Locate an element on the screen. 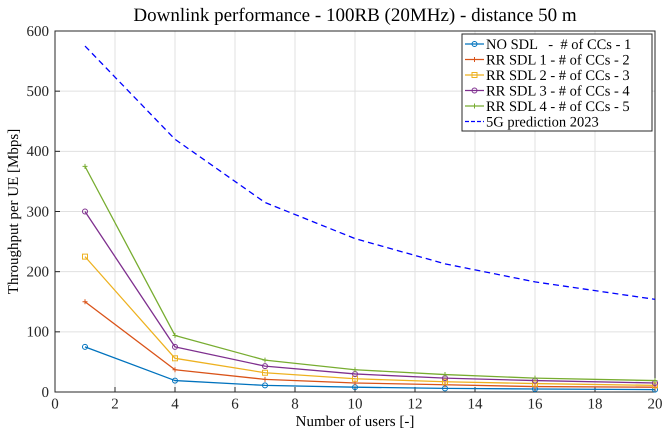  y-tick-label: 0 is located at coordinates (45, 392).